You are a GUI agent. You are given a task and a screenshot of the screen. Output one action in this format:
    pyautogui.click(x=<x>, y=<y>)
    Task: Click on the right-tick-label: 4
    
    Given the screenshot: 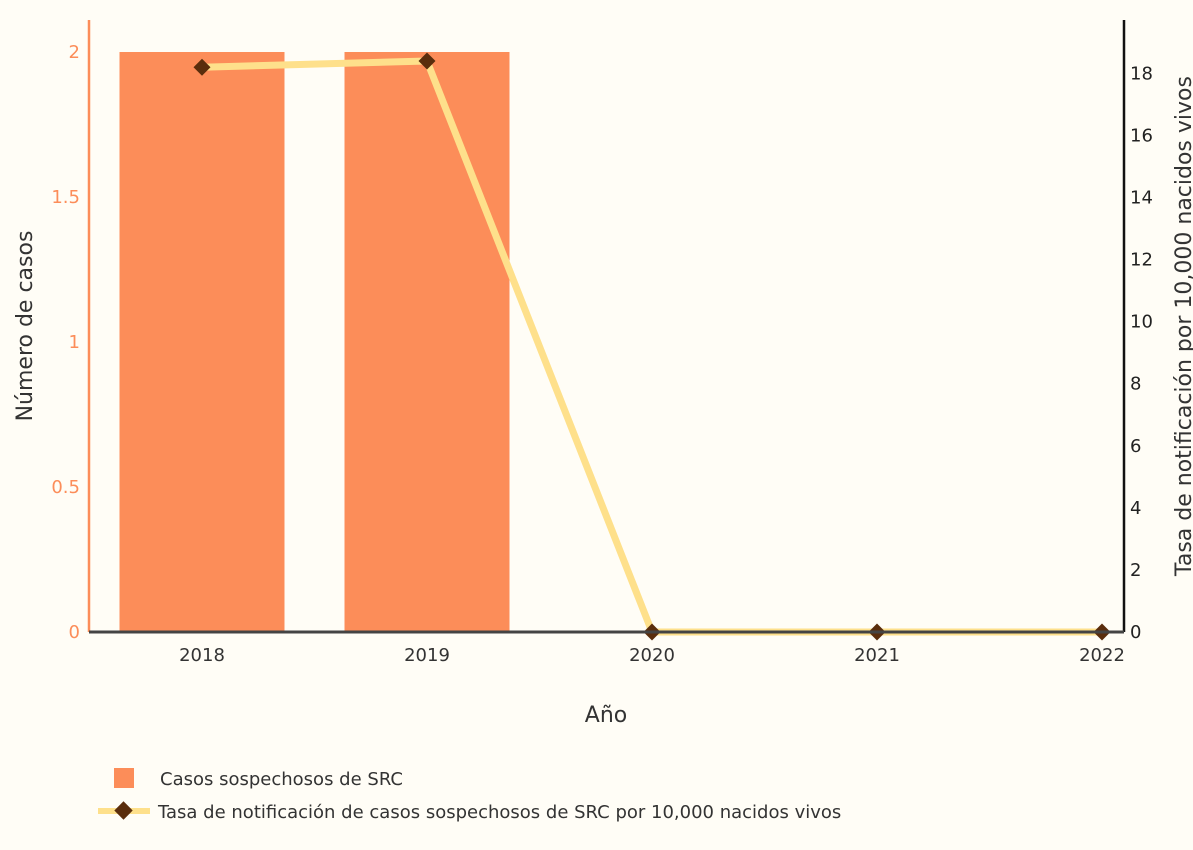 What is the action you would take?
    pyautogui.click(x=1135, y=508)
    